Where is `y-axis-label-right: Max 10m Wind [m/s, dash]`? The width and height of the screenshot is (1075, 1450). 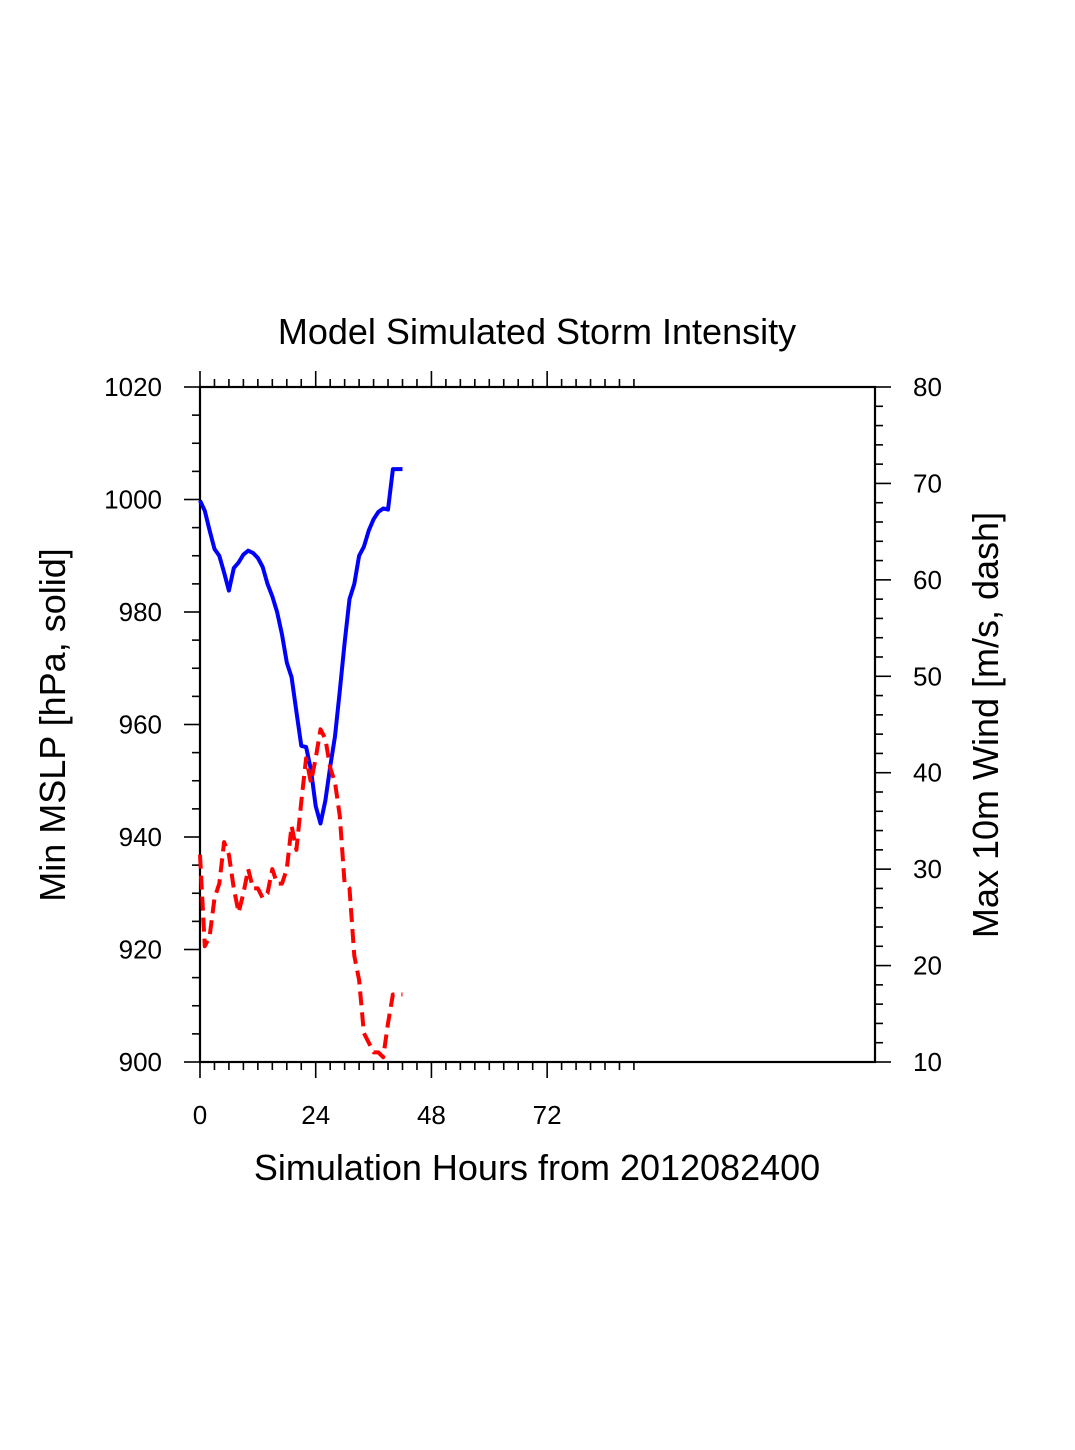 y-axis-label-right: Max 10m Wind [m/s, dash] is located at coordinates (985, 725).